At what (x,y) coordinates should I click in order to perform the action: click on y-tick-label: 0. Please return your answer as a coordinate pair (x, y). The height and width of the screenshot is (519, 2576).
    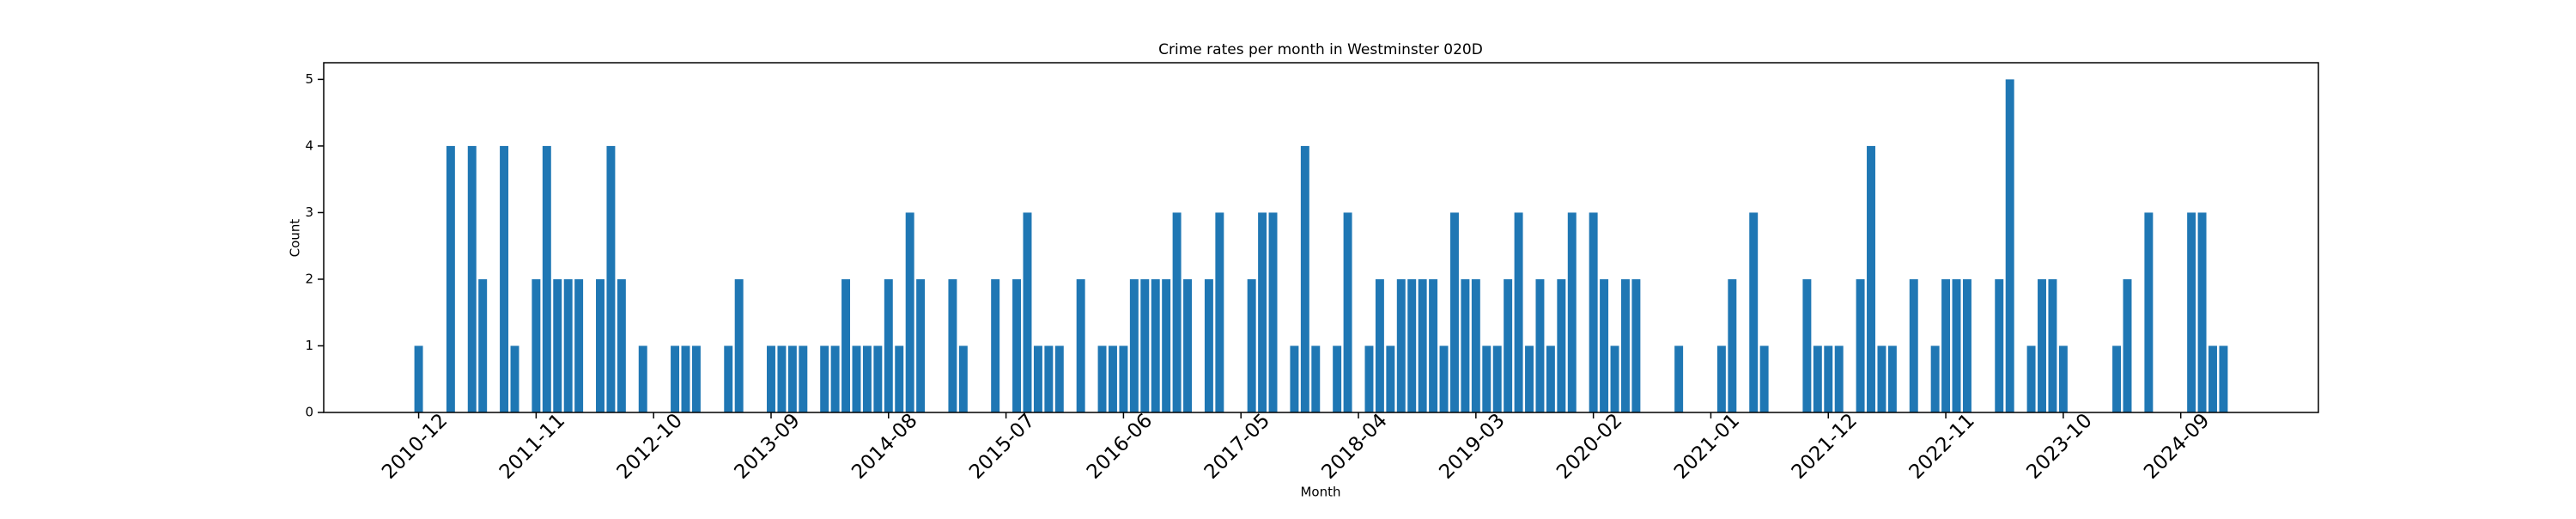
    Looking at the image, I should click on (309, 412).